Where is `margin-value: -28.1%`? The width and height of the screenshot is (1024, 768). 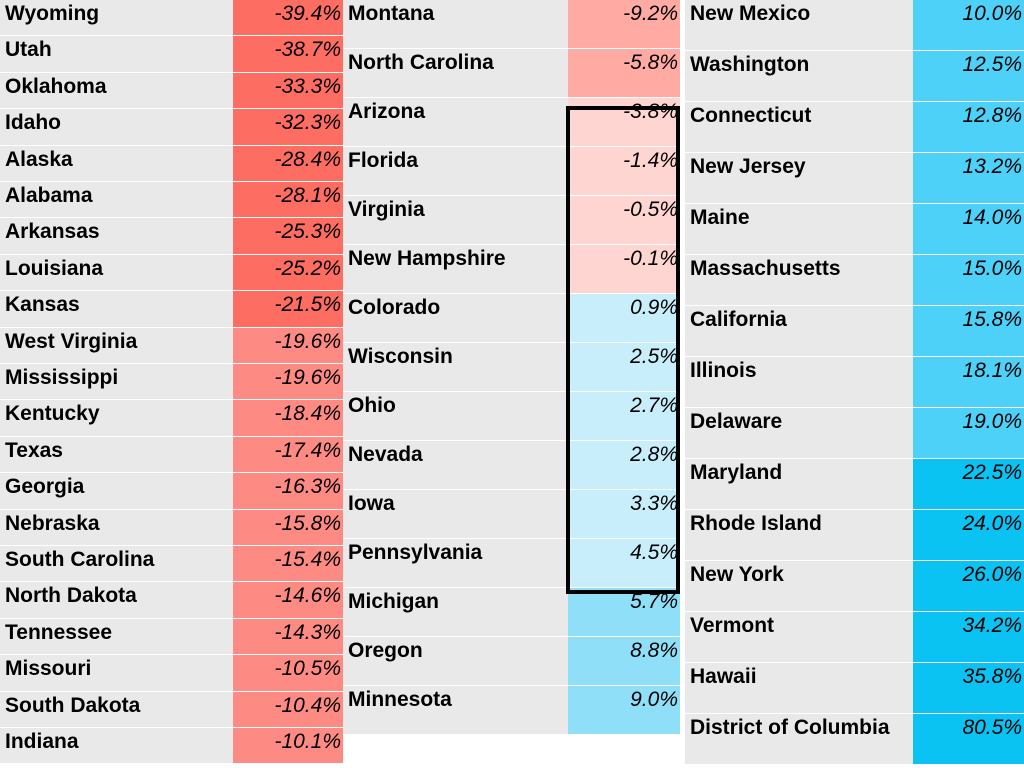
margin-value: -28.1% is located at coordinates (288, 200).